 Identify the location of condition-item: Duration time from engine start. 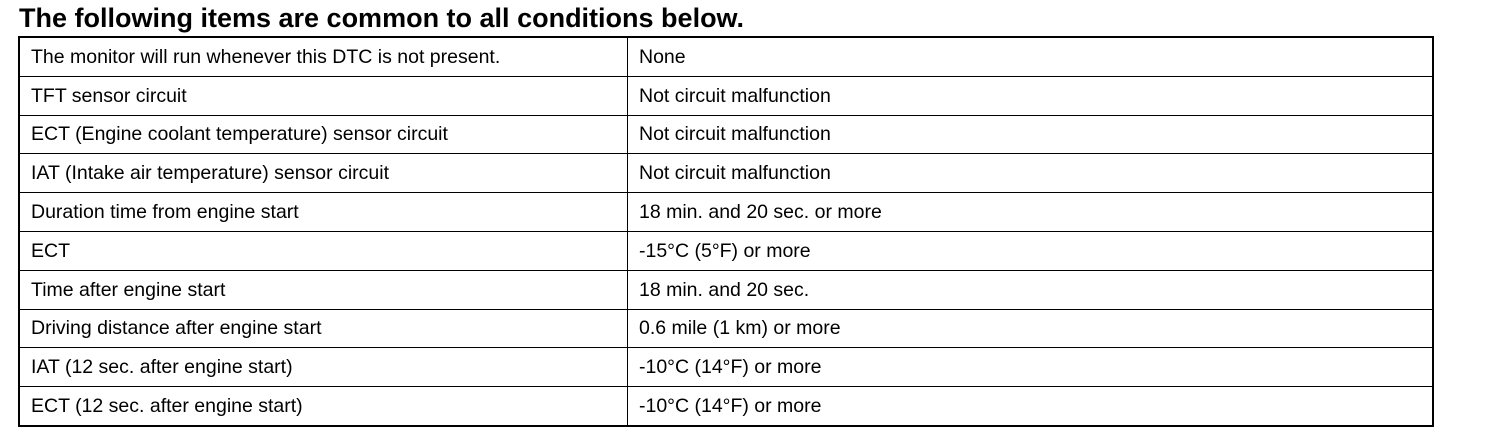
(323, 212).